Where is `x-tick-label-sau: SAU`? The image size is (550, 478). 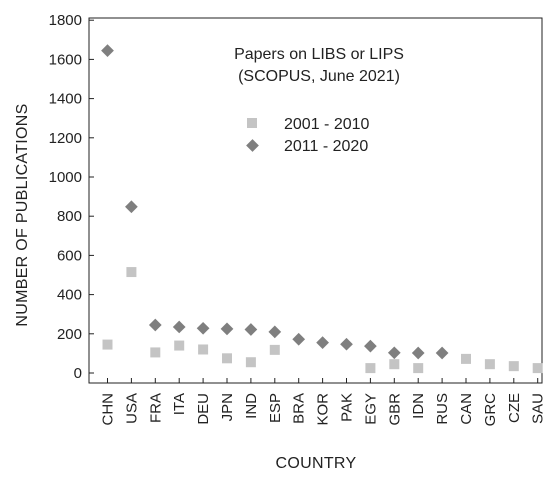
x-tick-label-sau: SAU is located at coordinates (538, 408).